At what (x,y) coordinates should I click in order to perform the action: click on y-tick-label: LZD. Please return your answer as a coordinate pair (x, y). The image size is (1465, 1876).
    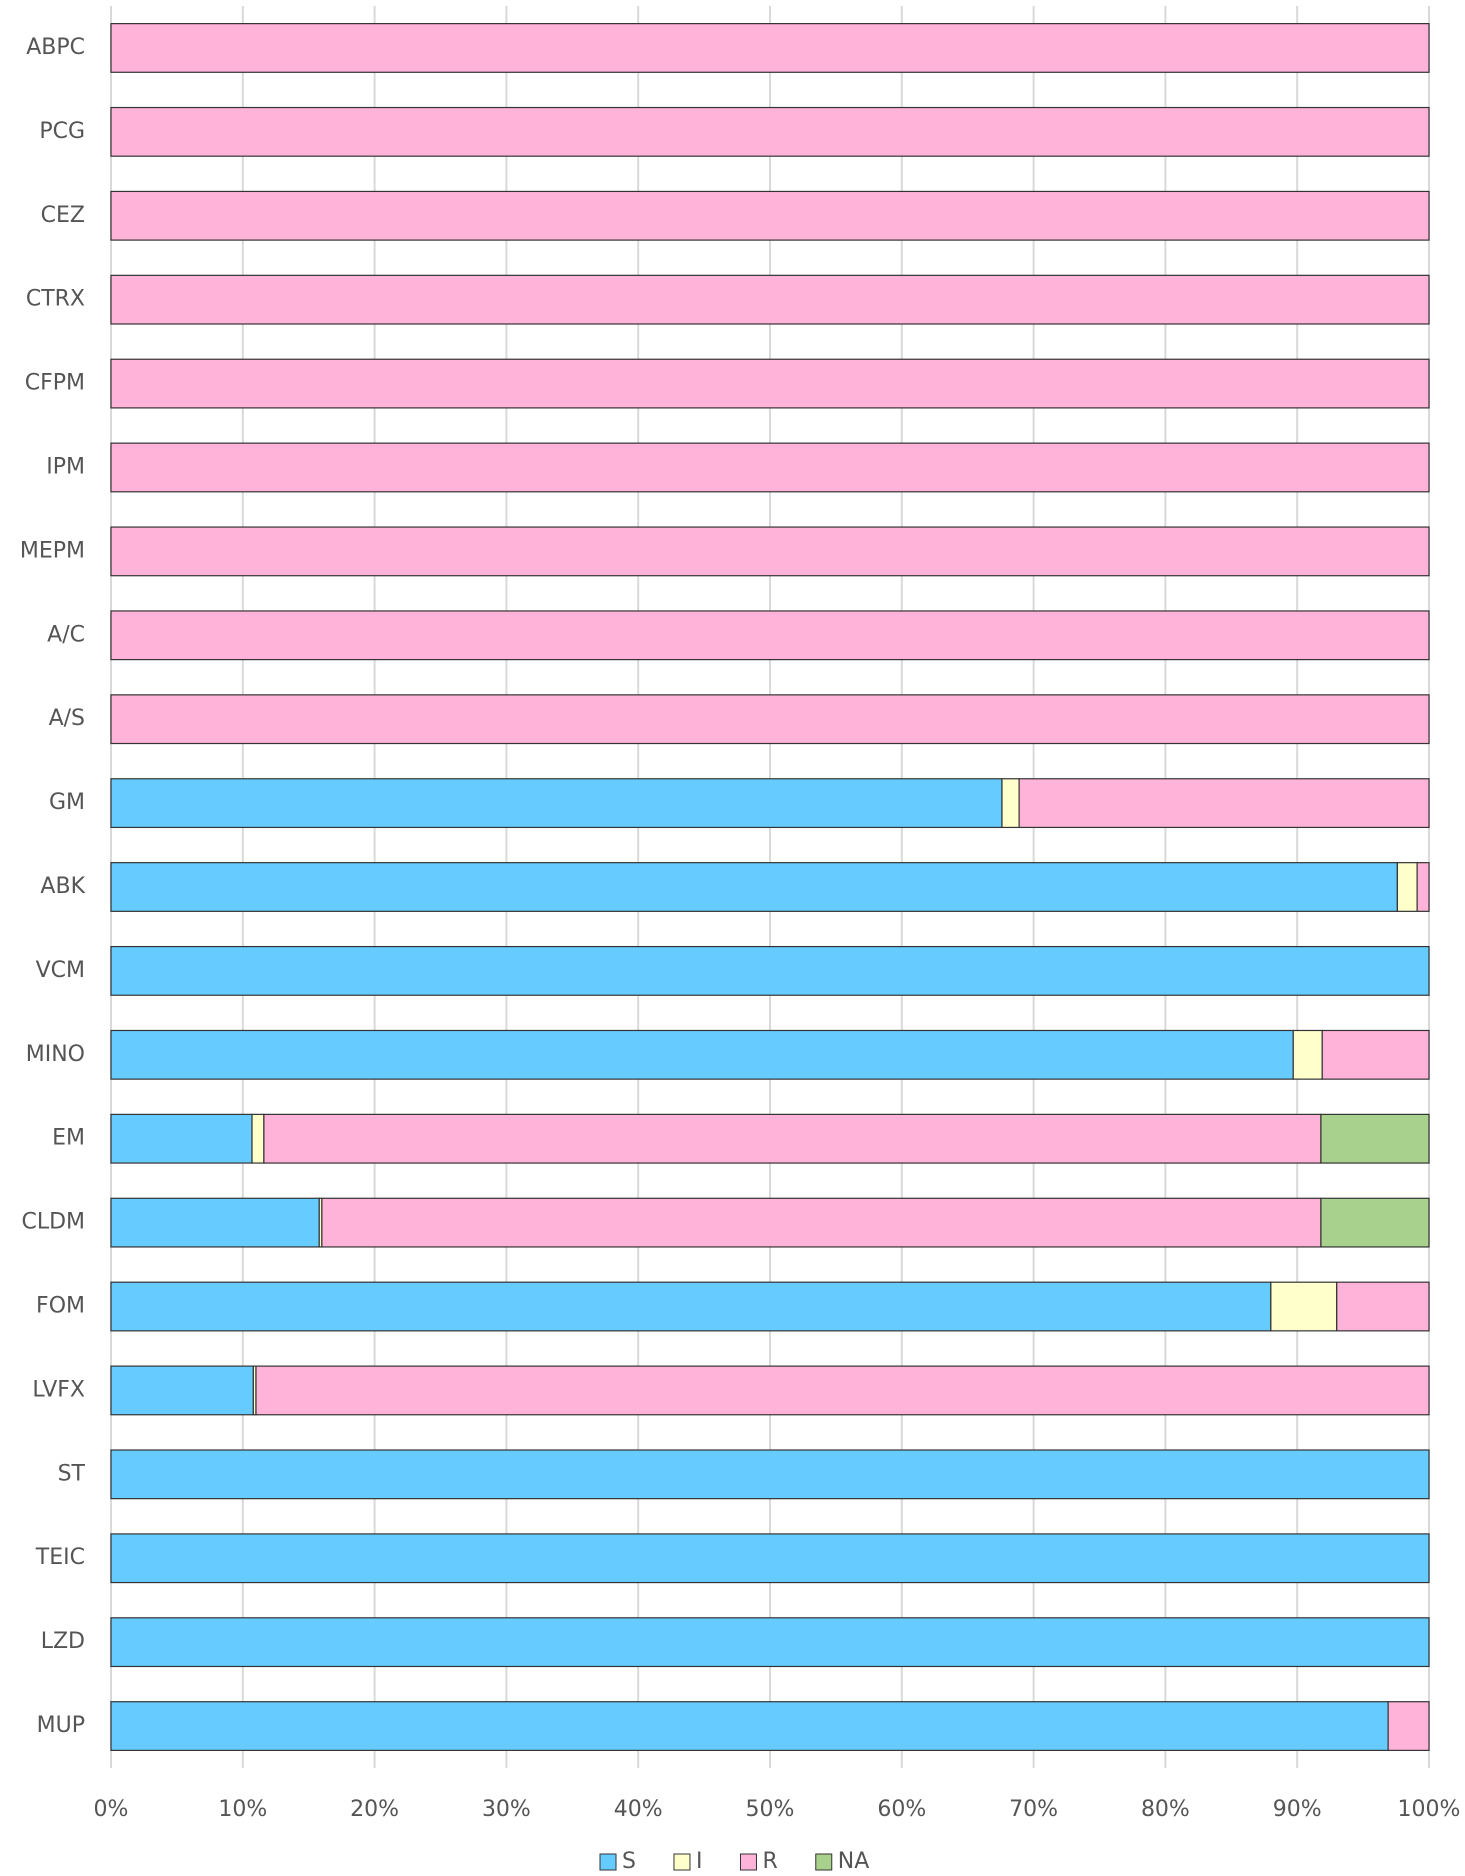
    Looking at the image, I should click on (63, 1641).